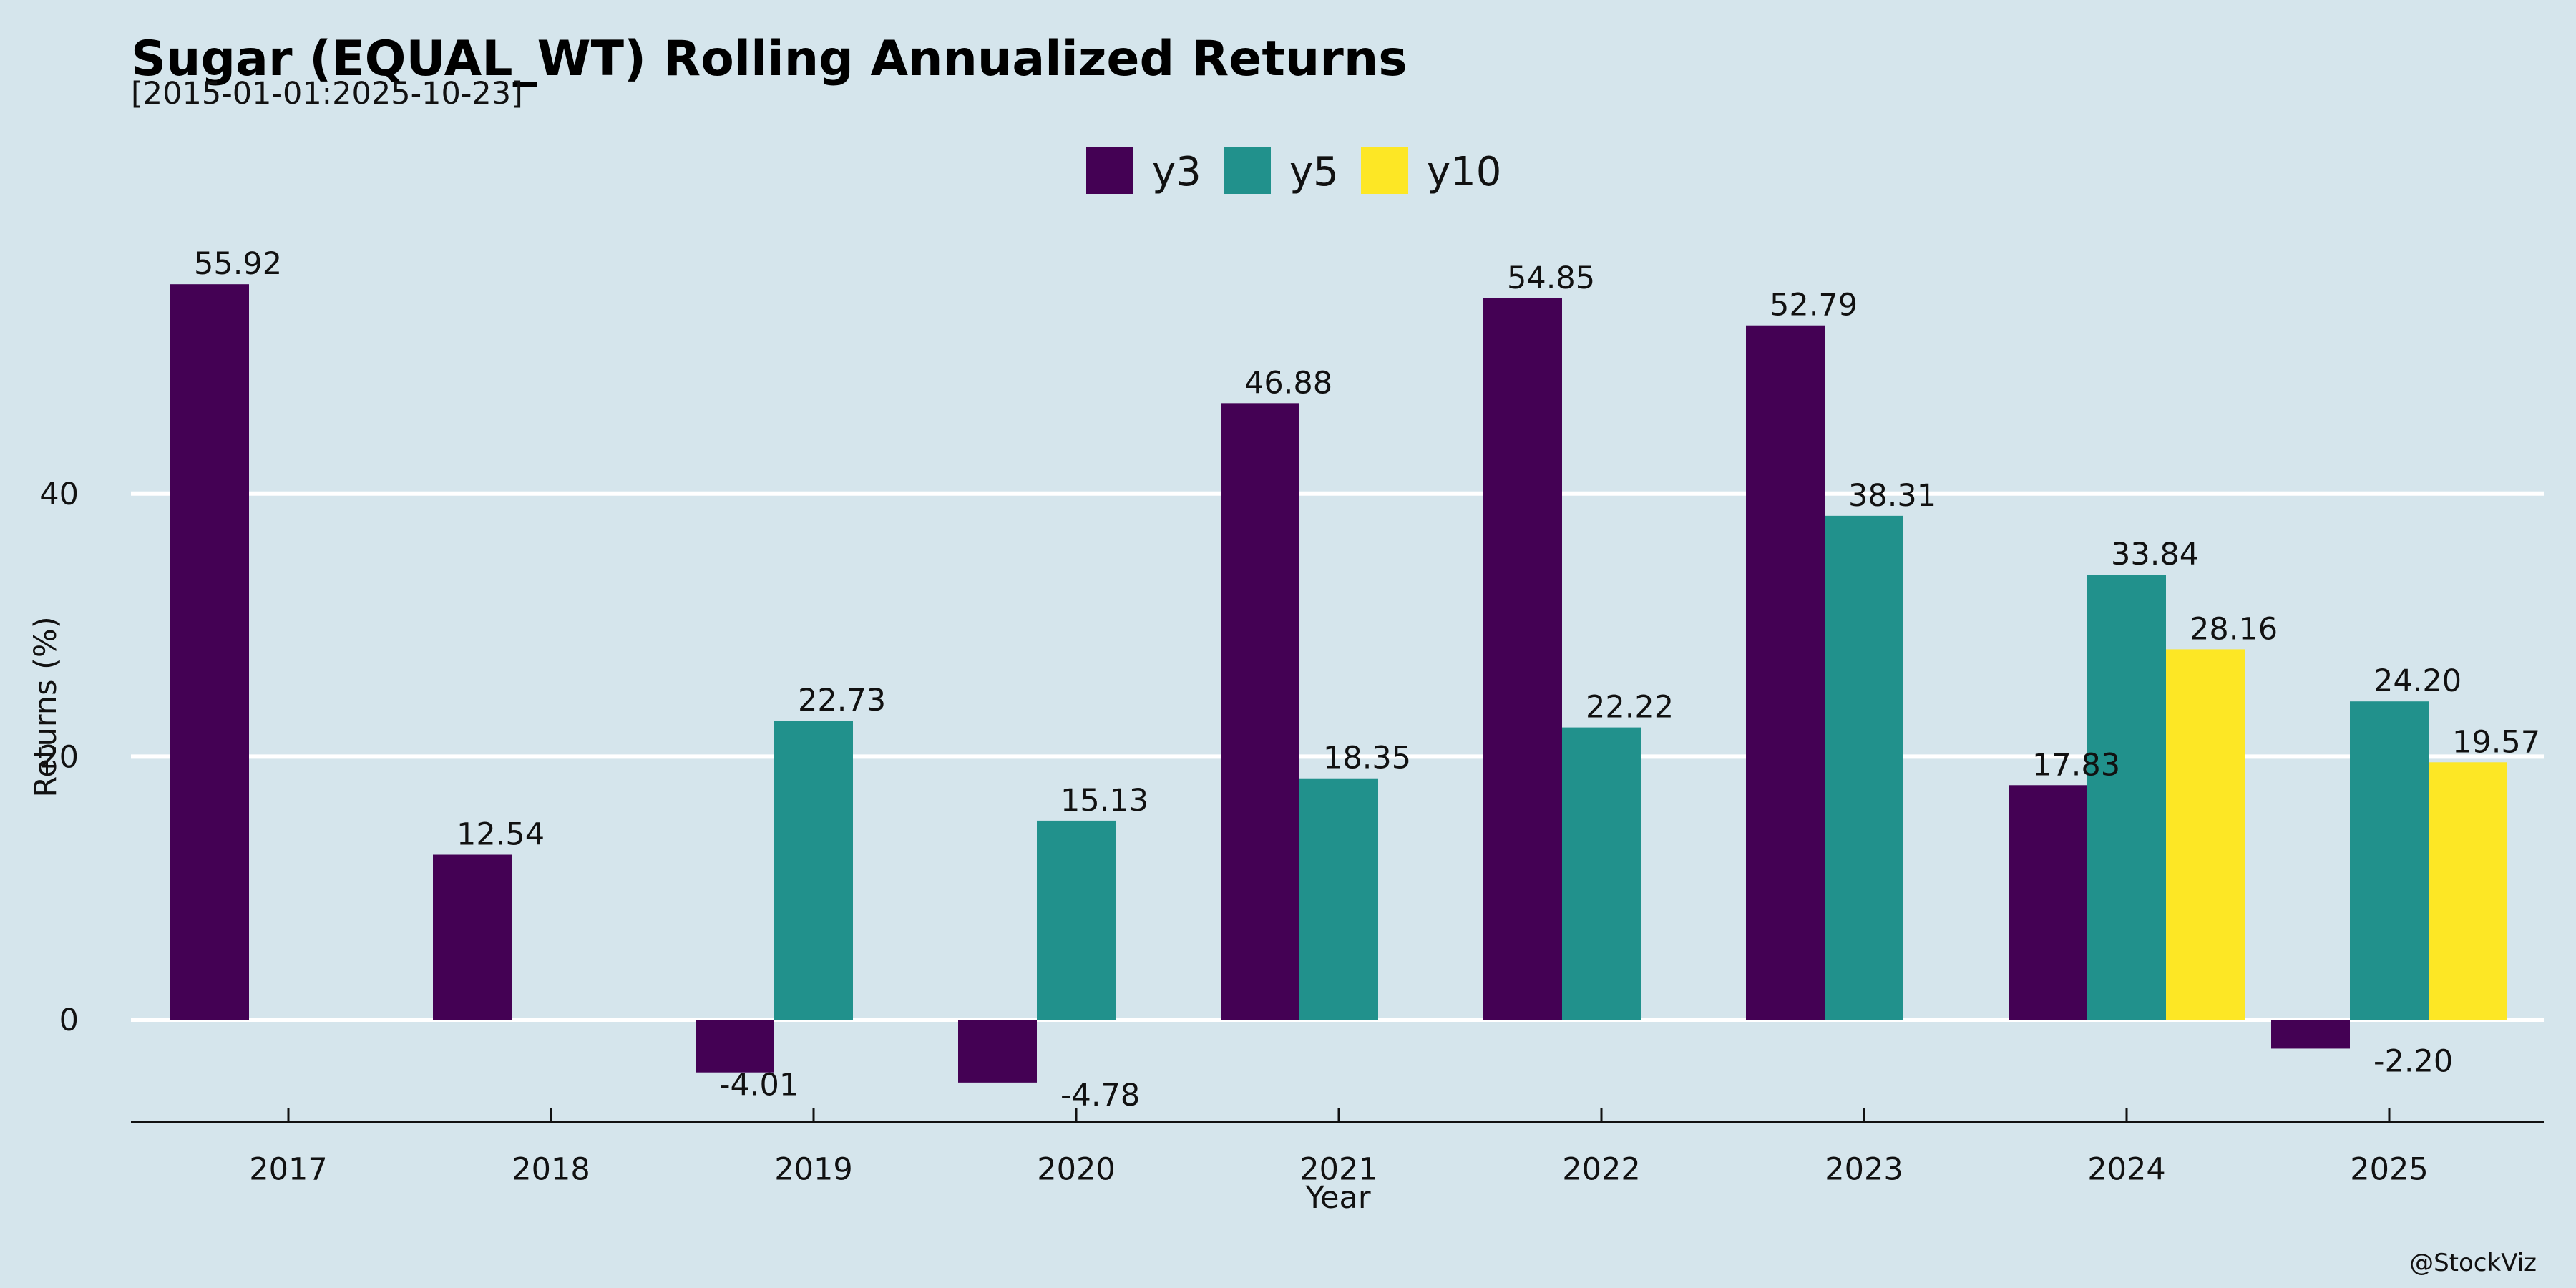 The width and height of the screenshot is (2576, 1288). I want to click on y-tick-label-2: 40, so click(59, 495).